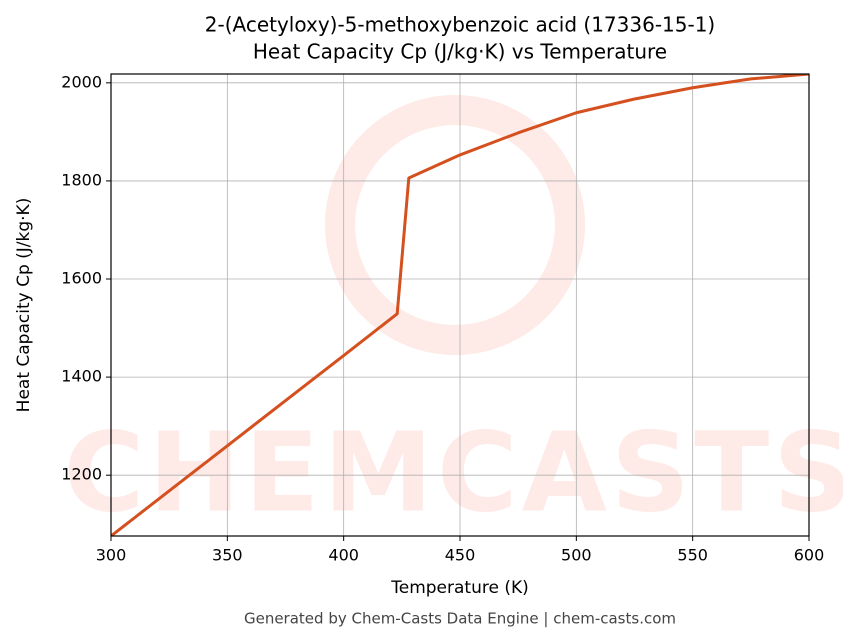  I want to click on x-axis-label: Temperature (K), so click(459, 588).